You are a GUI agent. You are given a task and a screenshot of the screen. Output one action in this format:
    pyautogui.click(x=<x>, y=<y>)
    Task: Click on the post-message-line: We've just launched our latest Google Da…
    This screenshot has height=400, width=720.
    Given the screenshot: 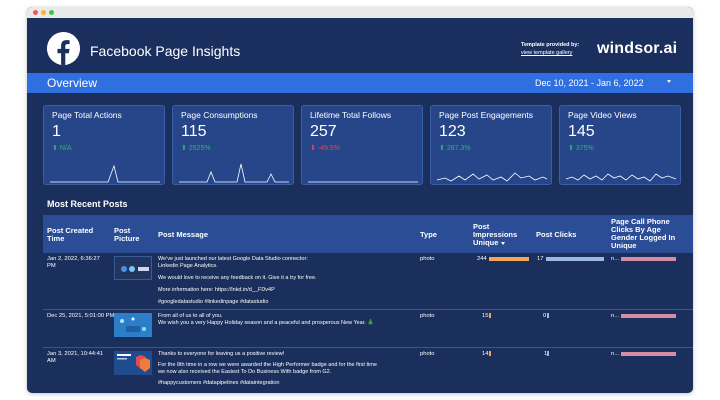 What is the action you would take?
    pyautogui.click(x=233, y=259)
    